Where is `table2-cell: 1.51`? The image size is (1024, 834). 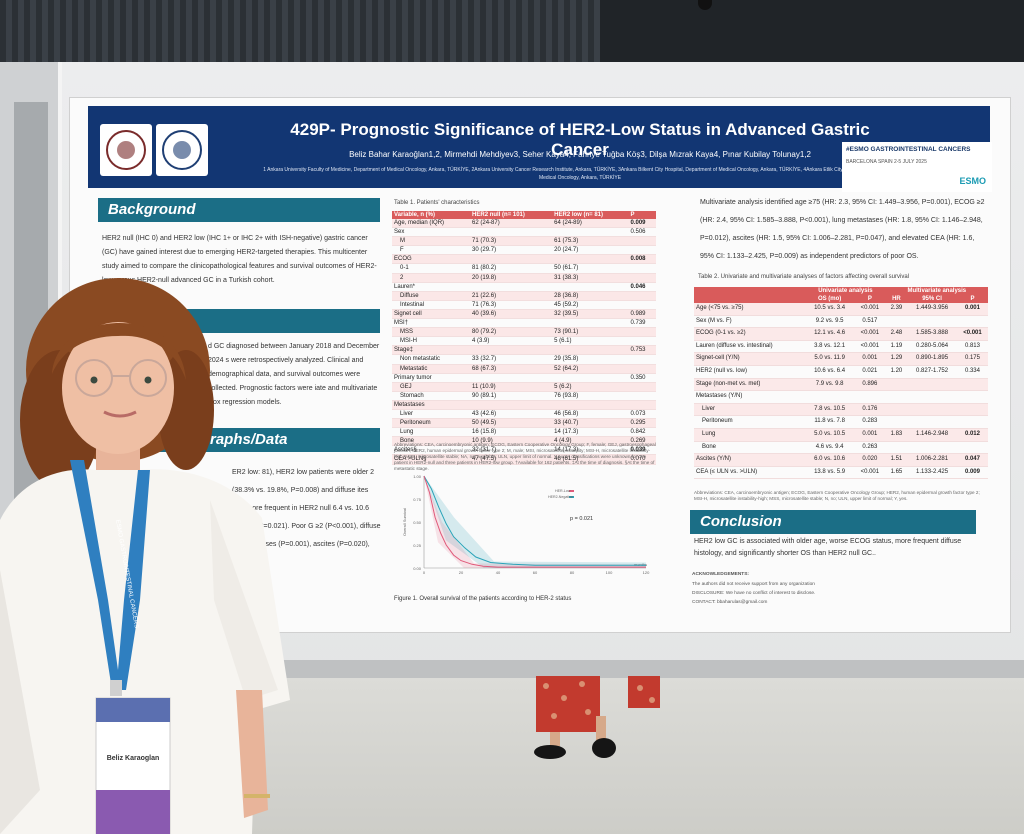
table2-cell: 1.51 is located at coordinates (896, 460).